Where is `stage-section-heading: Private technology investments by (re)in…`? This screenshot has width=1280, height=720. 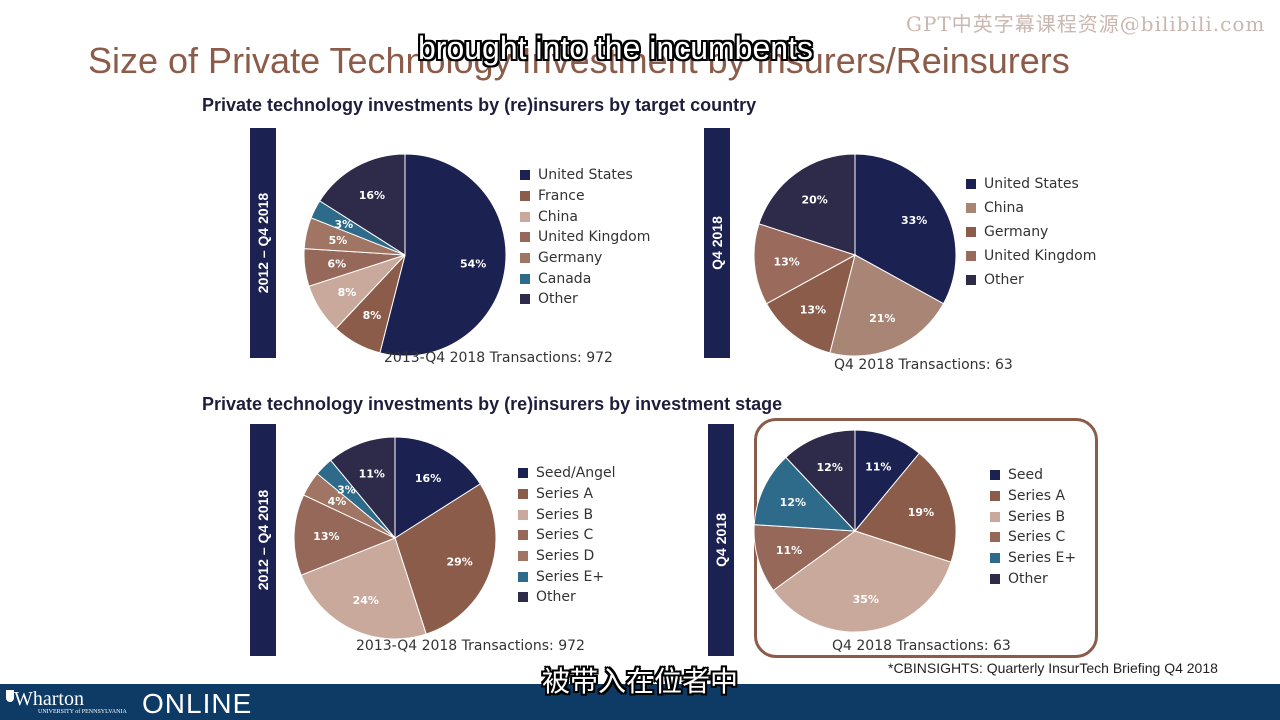 stage-section-heading: Private technology investments by (re)in… is located at coordinates (492, 404).